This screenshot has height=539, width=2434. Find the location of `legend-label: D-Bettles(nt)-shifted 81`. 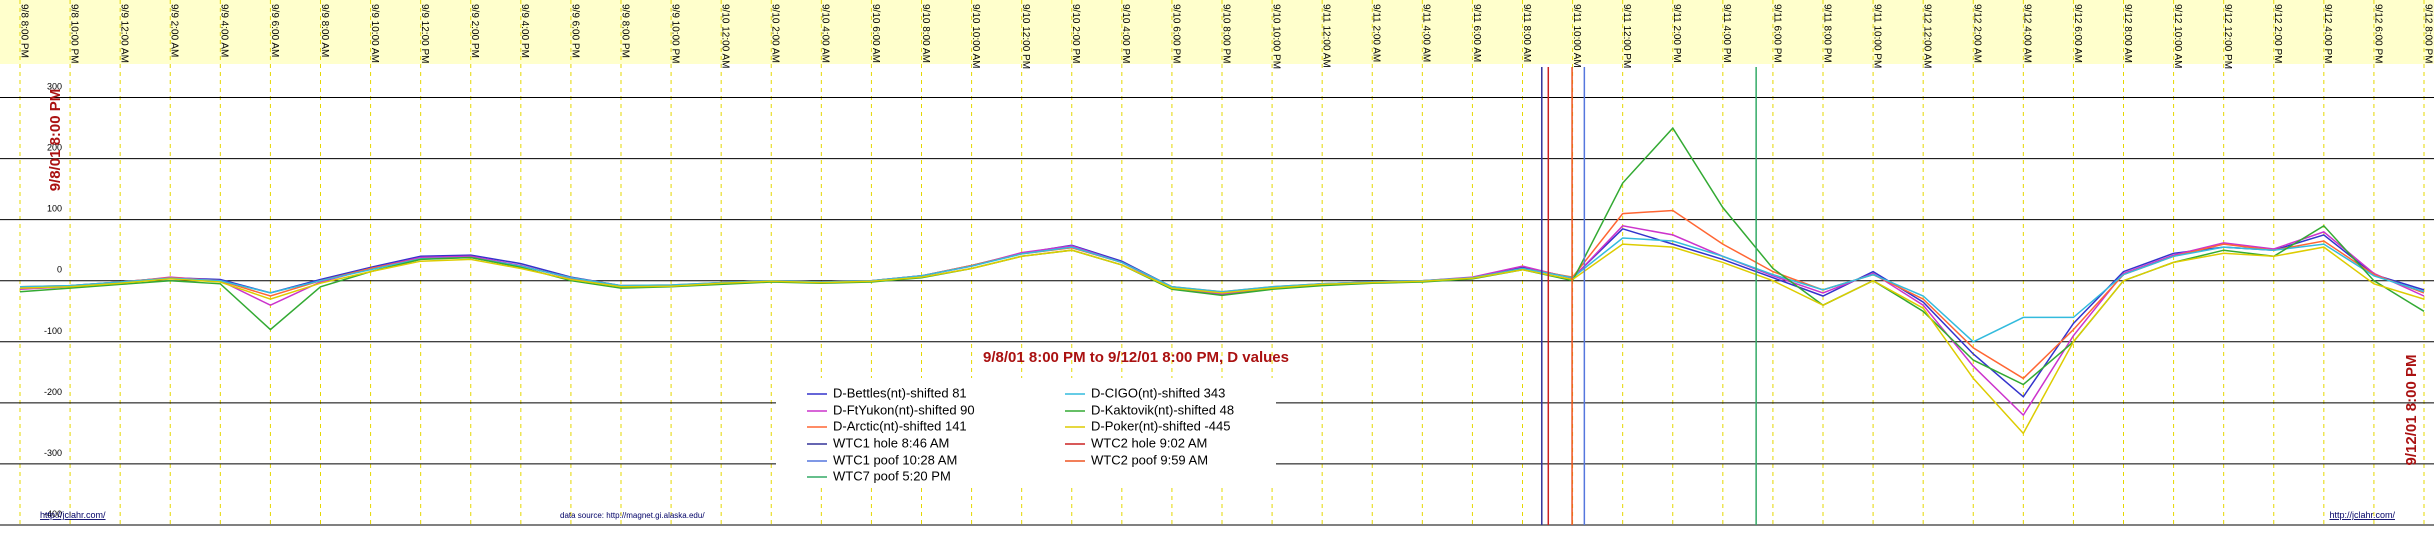

legend-label: D-Bettles(nt)-shifted 81 is located at coordinates (900, 392).